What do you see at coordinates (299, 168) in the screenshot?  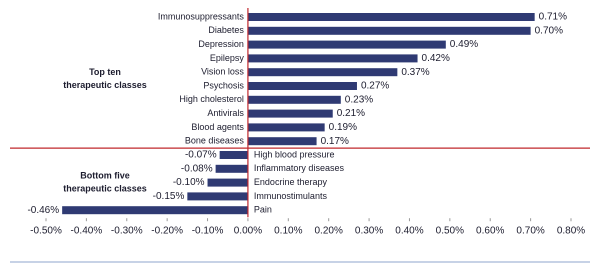 I see `category-label: Inflammatory diseases` at bounding box center [299, 168].